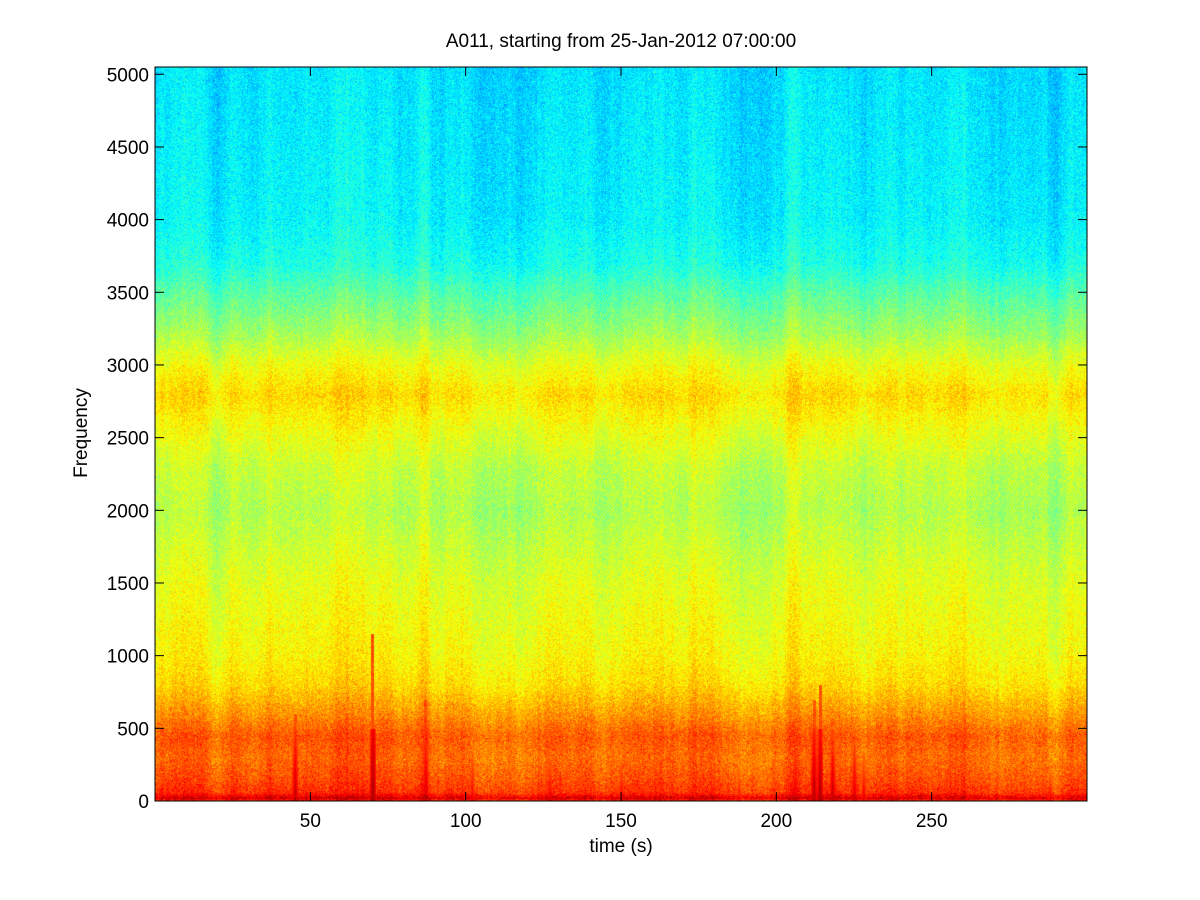  Describe the element at coordinates (932, 821) in the screenshot. I see `x-tick-label: 250` at that location.